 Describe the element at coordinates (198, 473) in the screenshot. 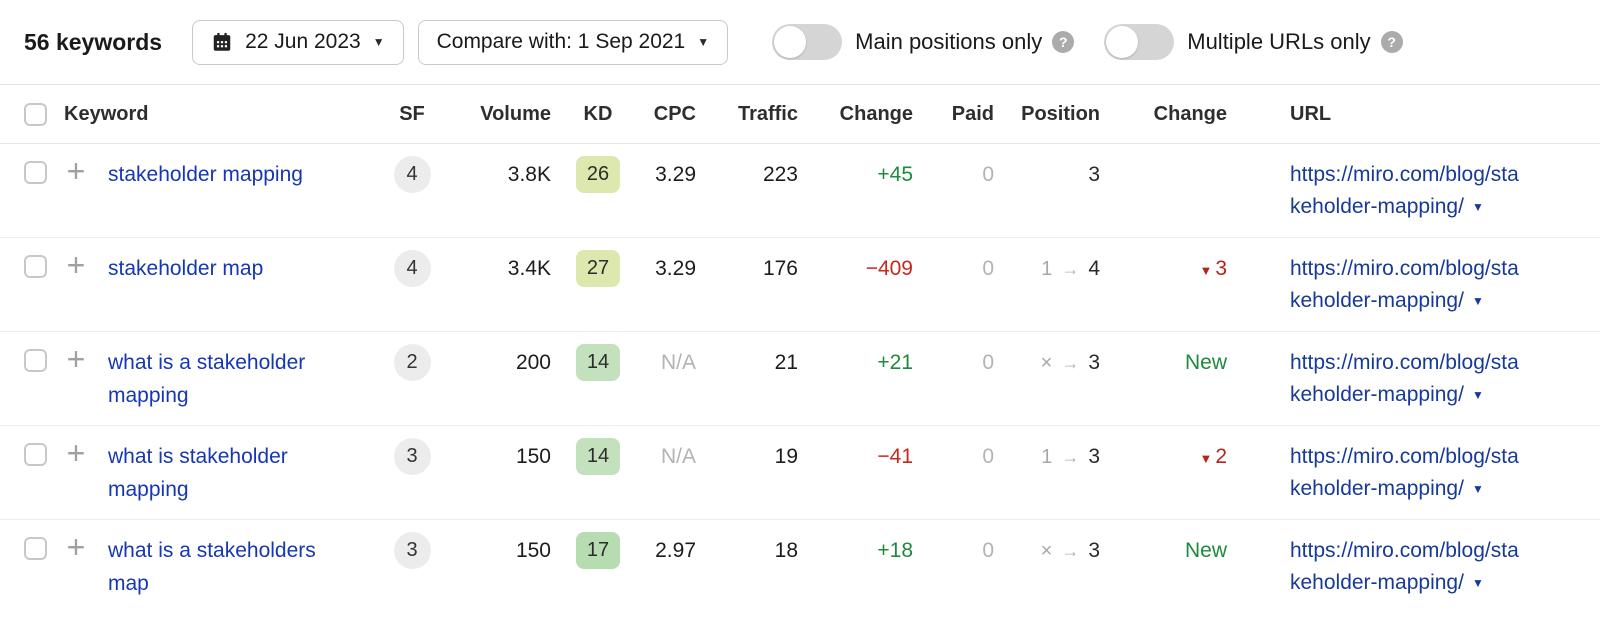

I see `keyword-link: what is stakeholder mapping` at that location.